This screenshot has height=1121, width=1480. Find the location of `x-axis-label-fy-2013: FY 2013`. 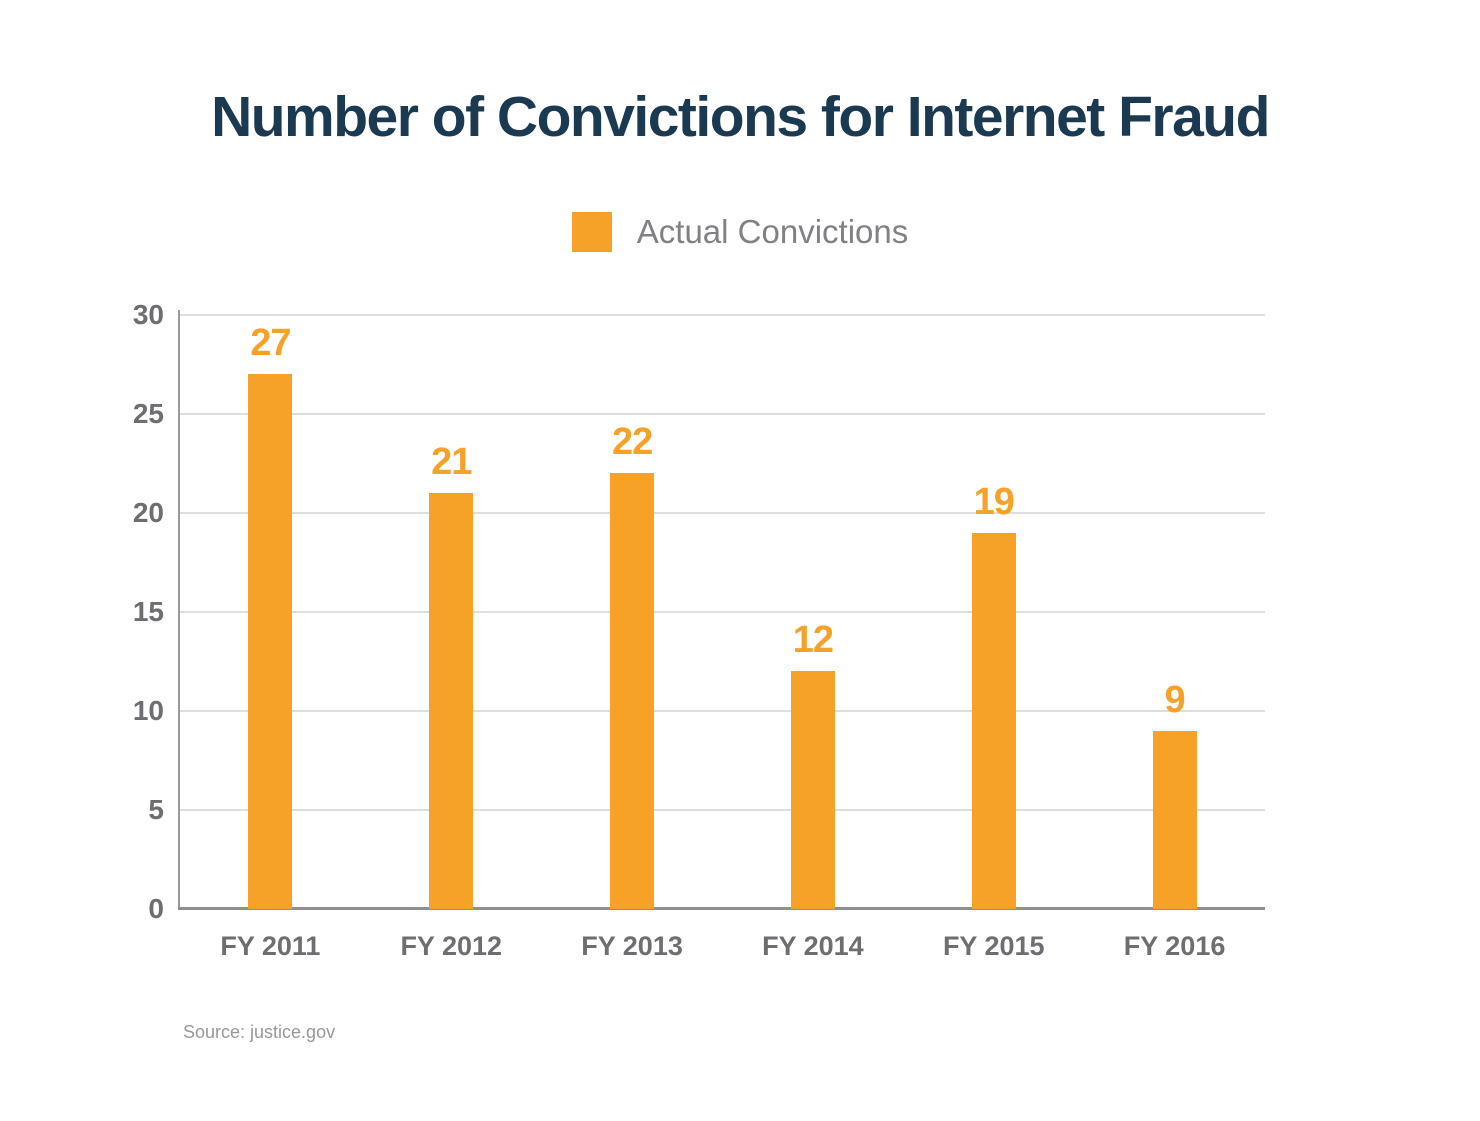

x-axis-label-fy-2013: FY 2013 is located at coordinates (632, 946).